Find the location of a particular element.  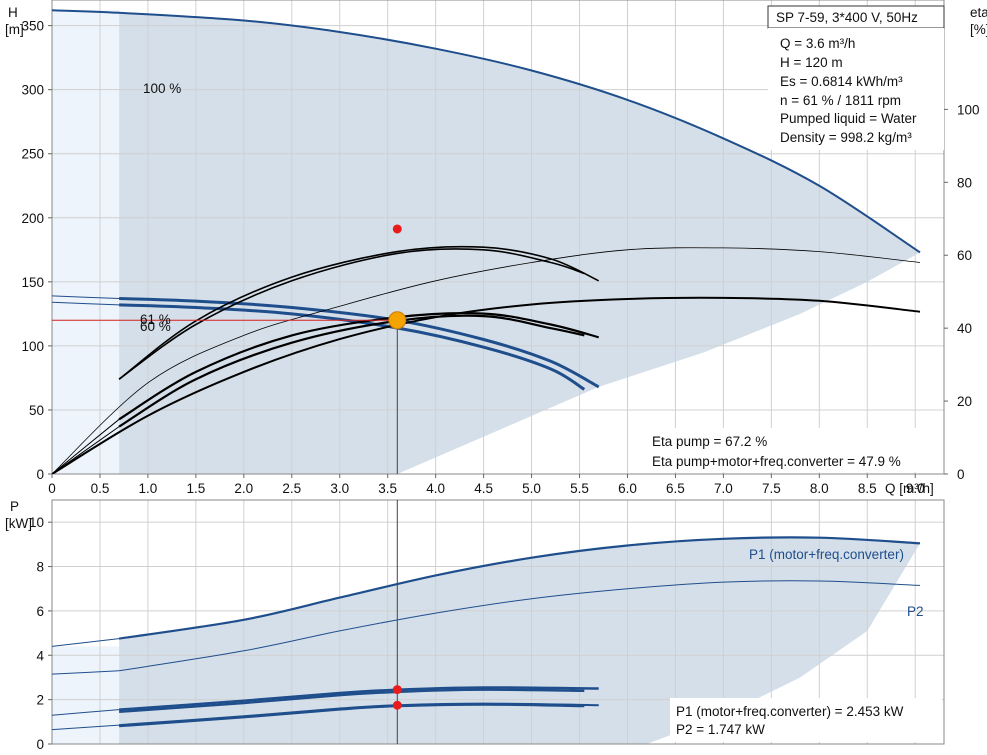

eta-pump-annotation: Eta pump = 67.2 % is located at coordinates (709, 441).